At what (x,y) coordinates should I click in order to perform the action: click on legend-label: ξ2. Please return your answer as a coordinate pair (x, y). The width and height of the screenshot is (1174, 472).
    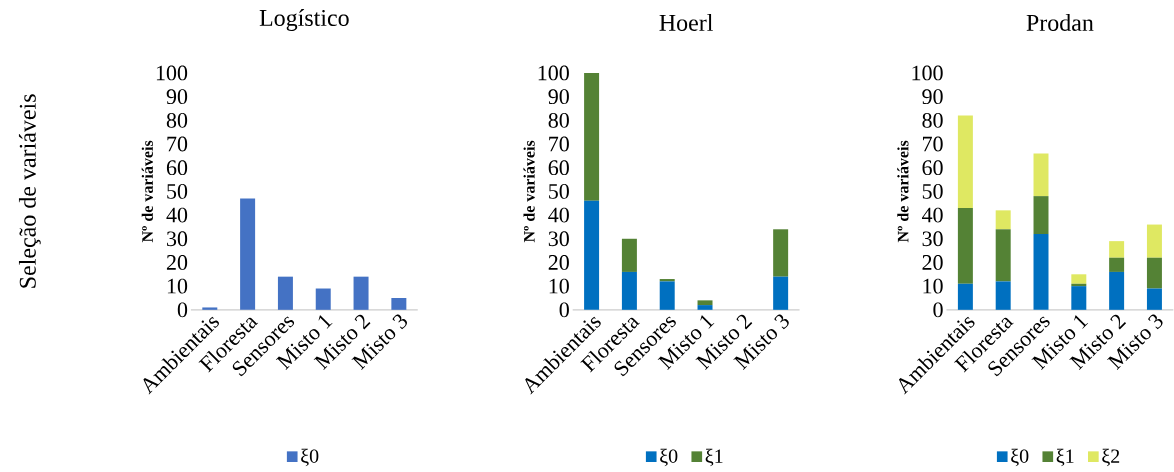
    Looking at the image, I should click on (1111, 457).